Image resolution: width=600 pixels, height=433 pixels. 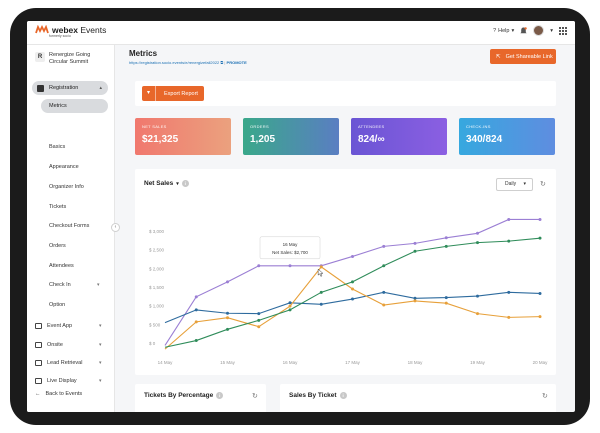 What do you see at coordinates (79, 29) in the screenshot?
I see `logo-text: webex Events` at bounding box center [79, 29].